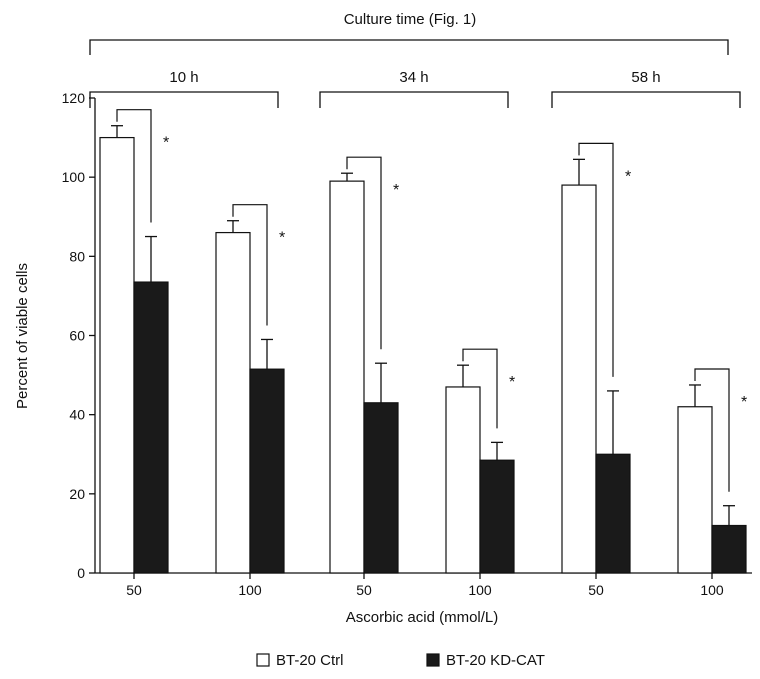 Image resolution: width=760 pixels, height=679 pixels. I want to click on y-tick-label: 100, so click(74, 177).